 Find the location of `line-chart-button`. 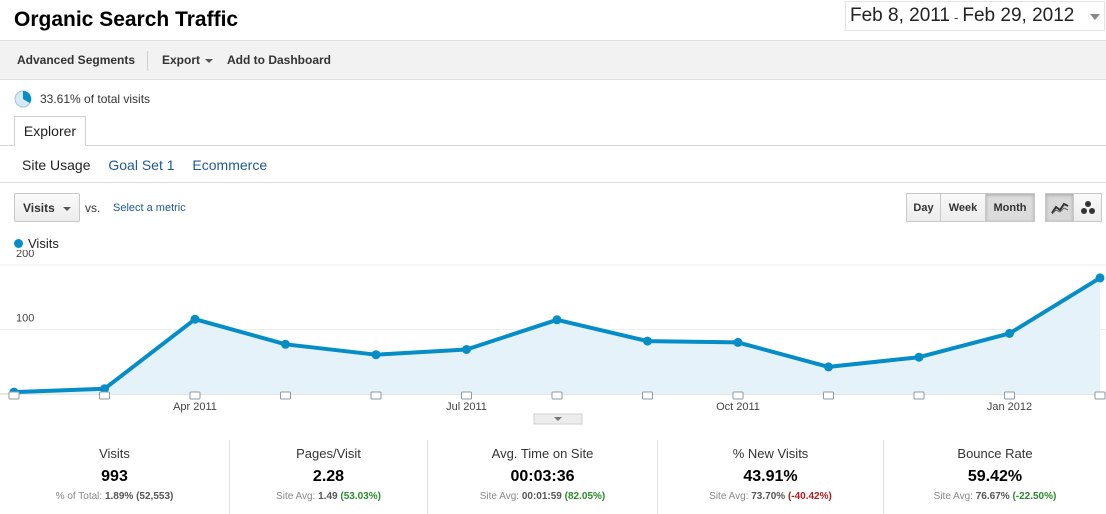

line-chart-button is located at coordinates (1059, 207).